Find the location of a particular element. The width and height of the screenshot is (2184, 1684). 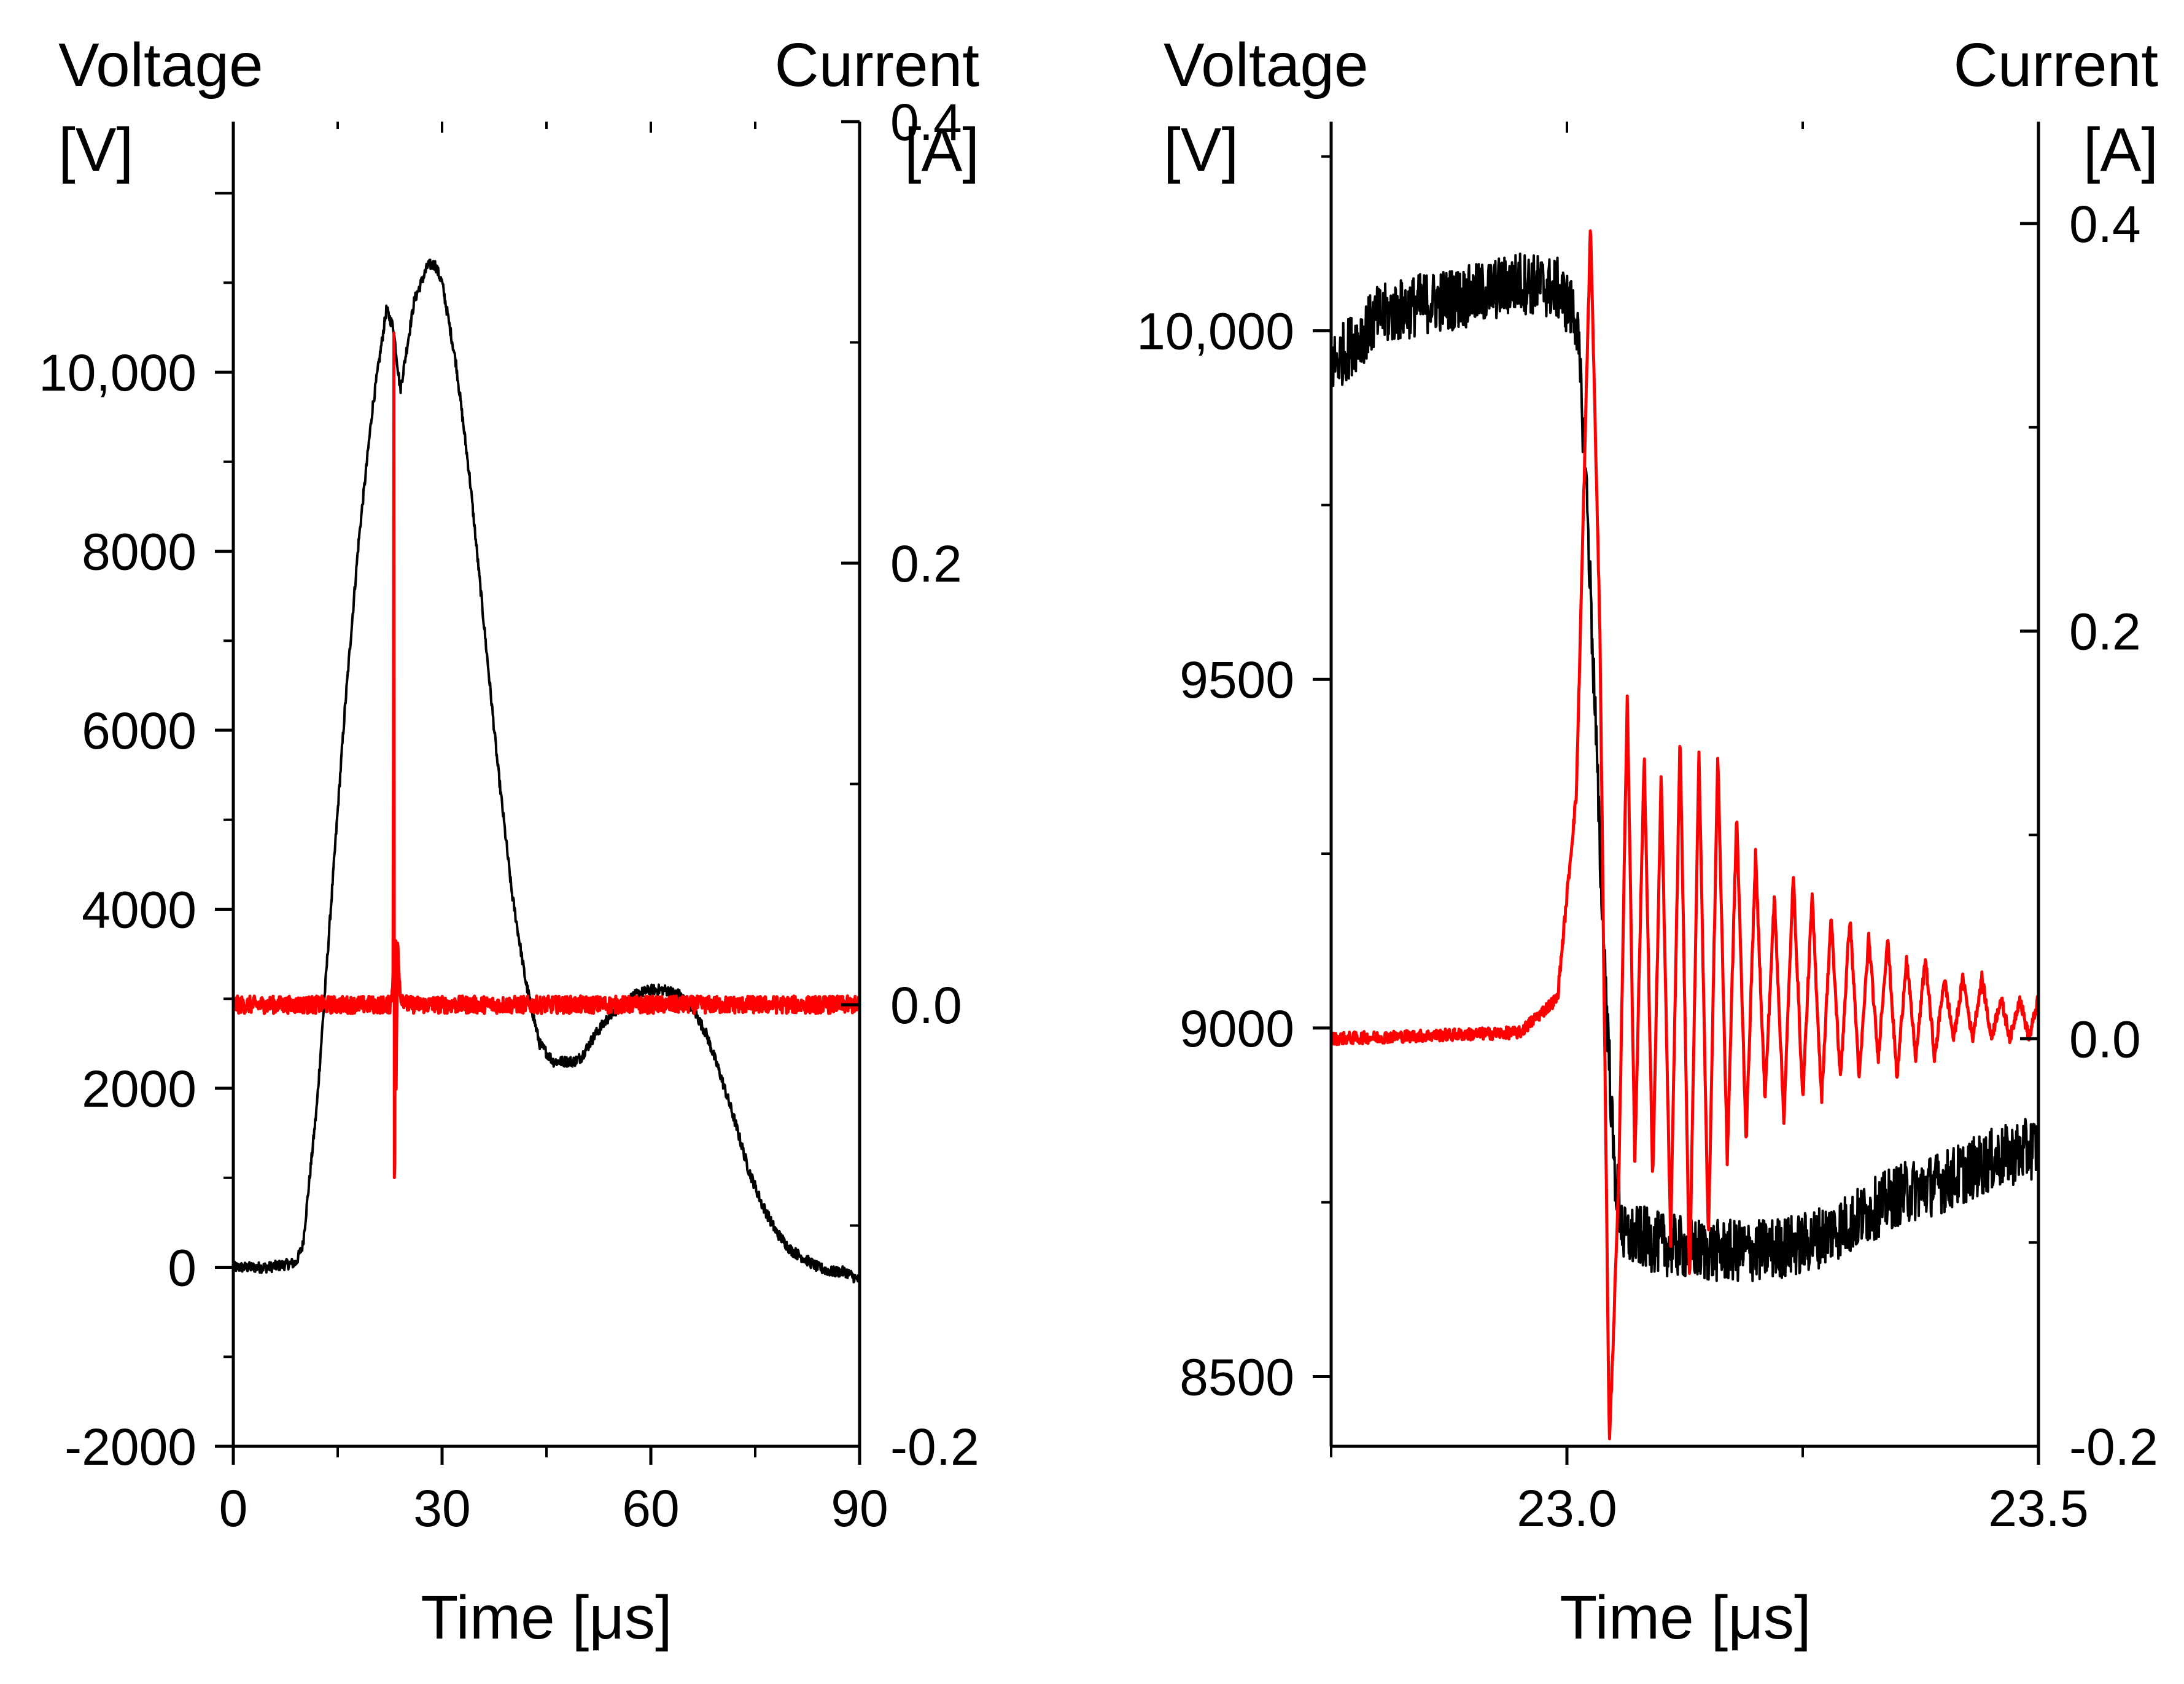

right-y-left-tick-label: 8500 is located at coordinates (1236, 1377).